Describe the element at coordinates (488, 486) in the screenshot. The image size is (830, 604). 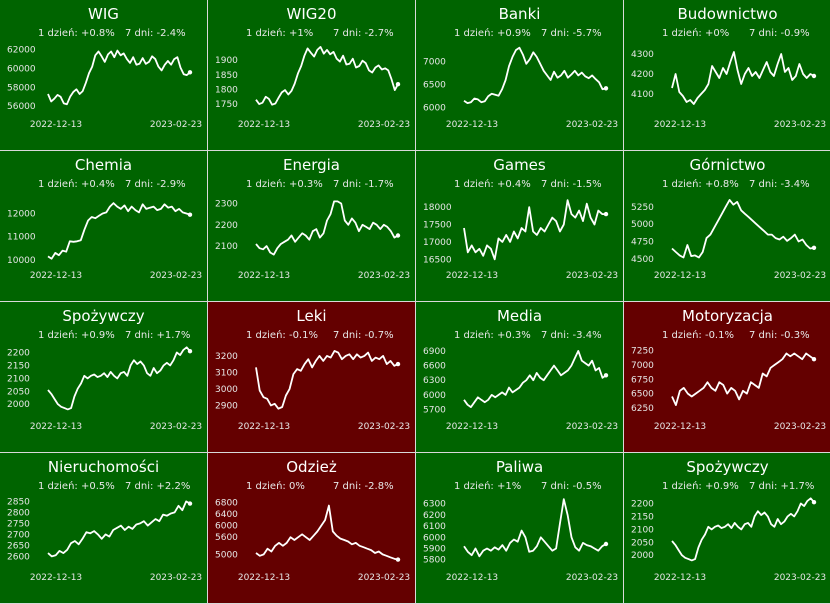
I see `day-change: 1 dzień: +1%` at that location.